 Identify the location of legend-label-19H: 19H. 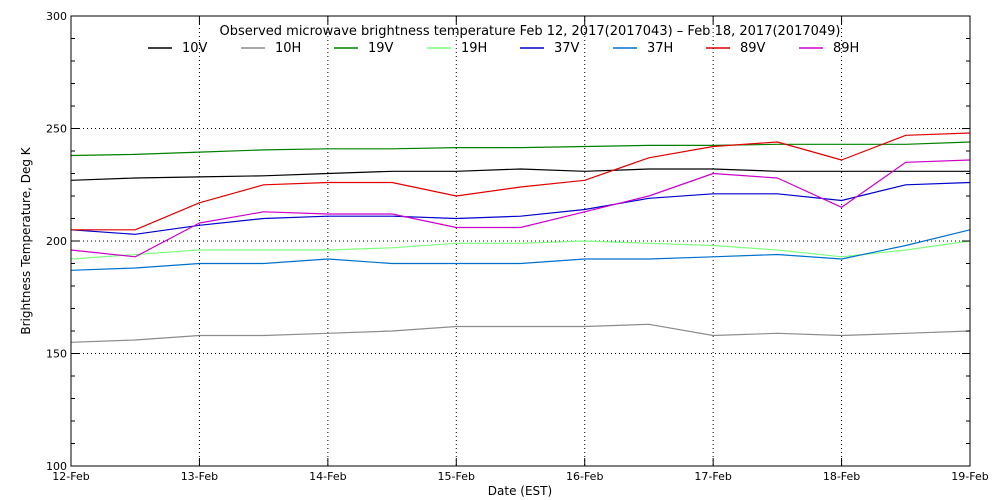
(474, 48).